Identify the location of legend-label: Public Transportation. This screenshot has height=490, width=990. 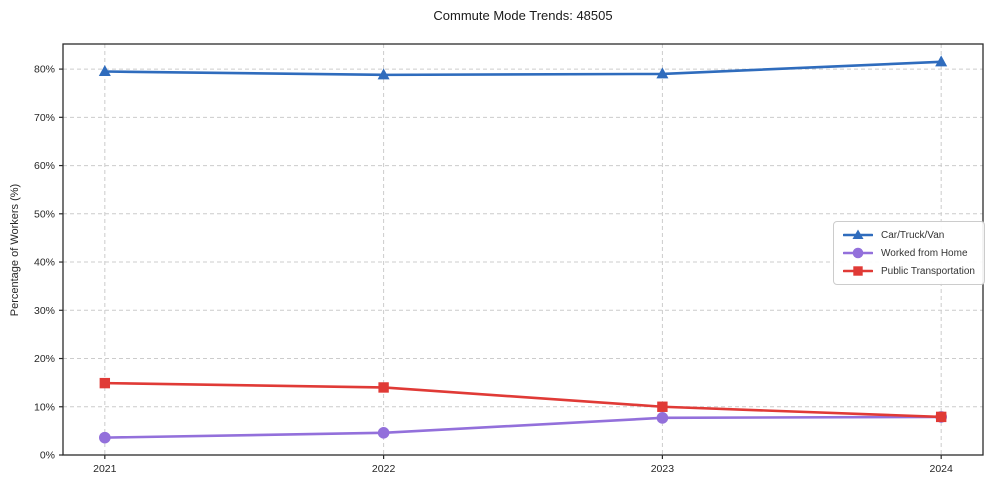
(928, 271).